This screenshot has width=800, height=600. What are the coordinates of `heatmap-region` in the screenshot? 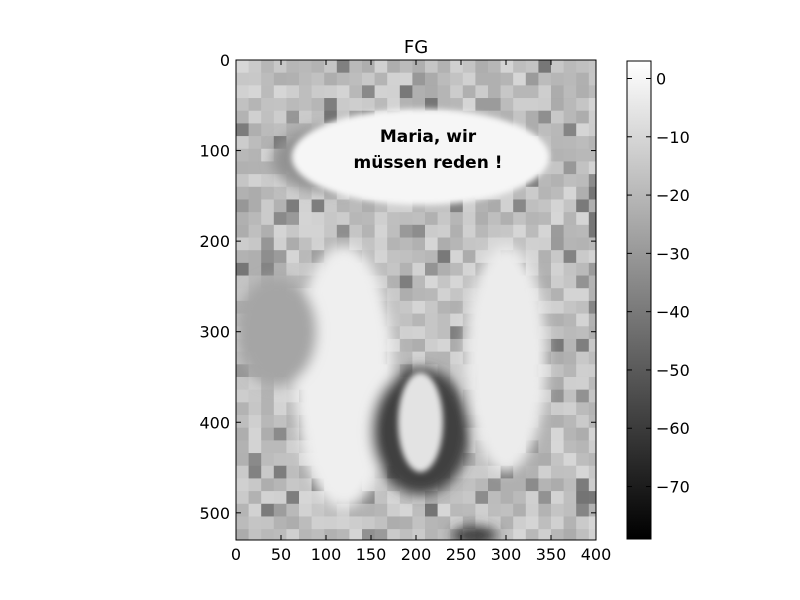 It's located at (474, 533).